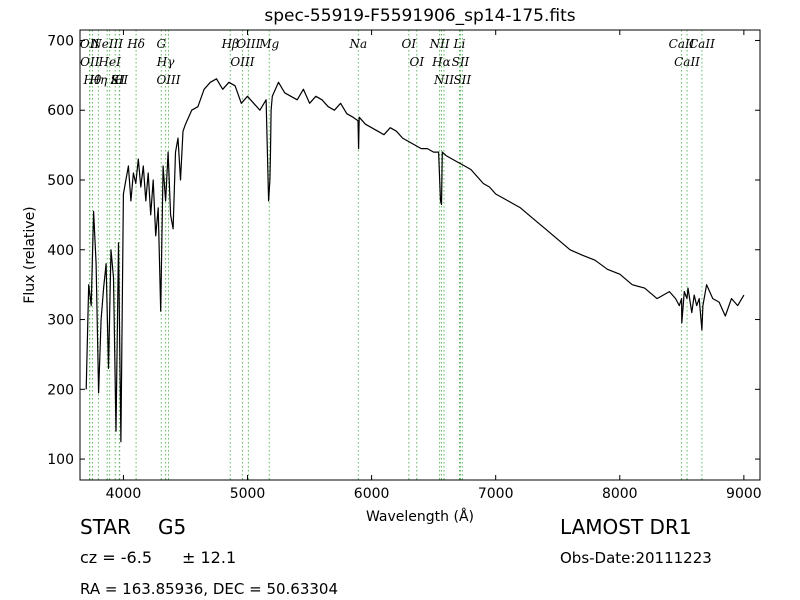 This screenshot has height=600, width=800. Describe the element at coordinates (90, 62) in the screenshot. I see `spectral-line-label: OII` at that location.